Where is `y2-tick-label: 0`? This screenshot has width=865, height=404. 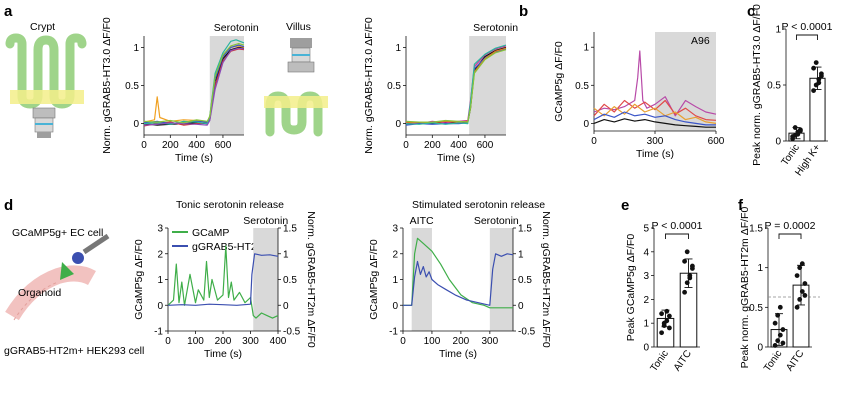
y2-tick-label: 0 is located at coordinates (521, 306).